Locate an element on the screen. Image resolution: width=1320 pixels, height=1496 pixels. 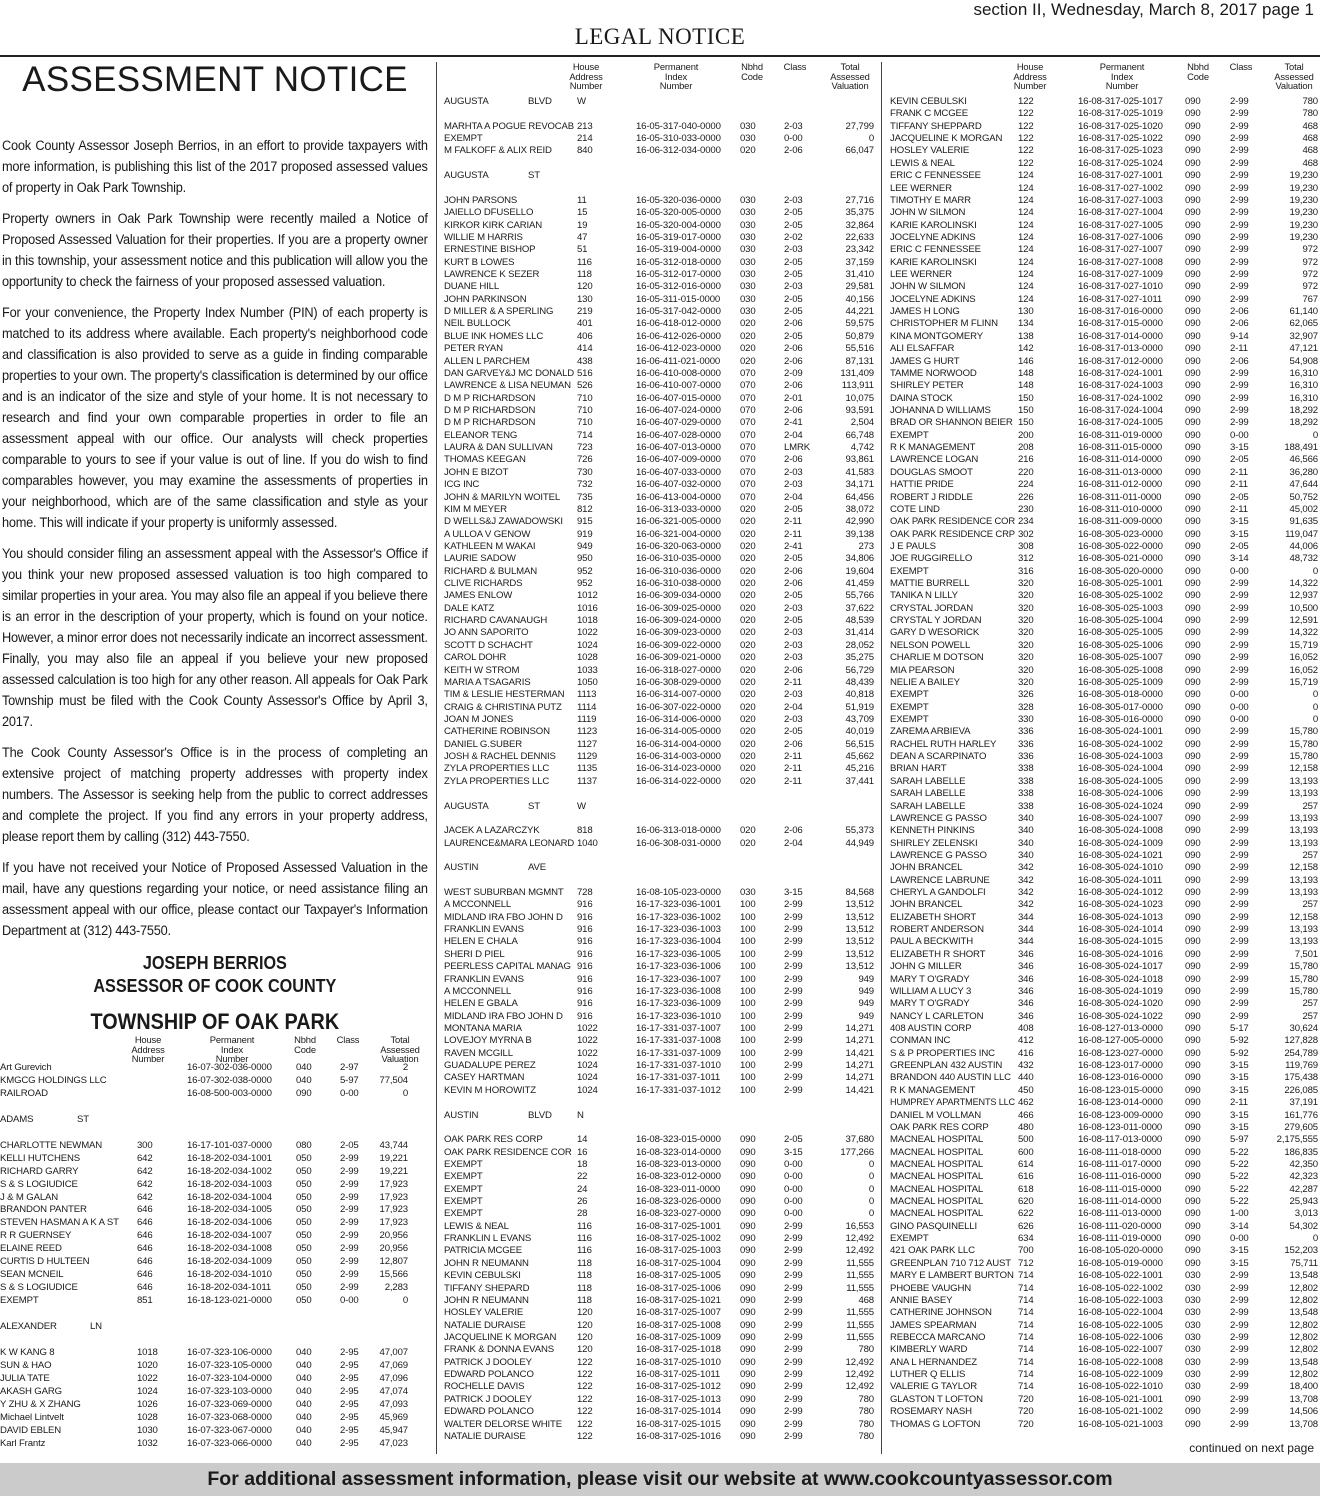
column-divider is located at coordinates (436, 758).